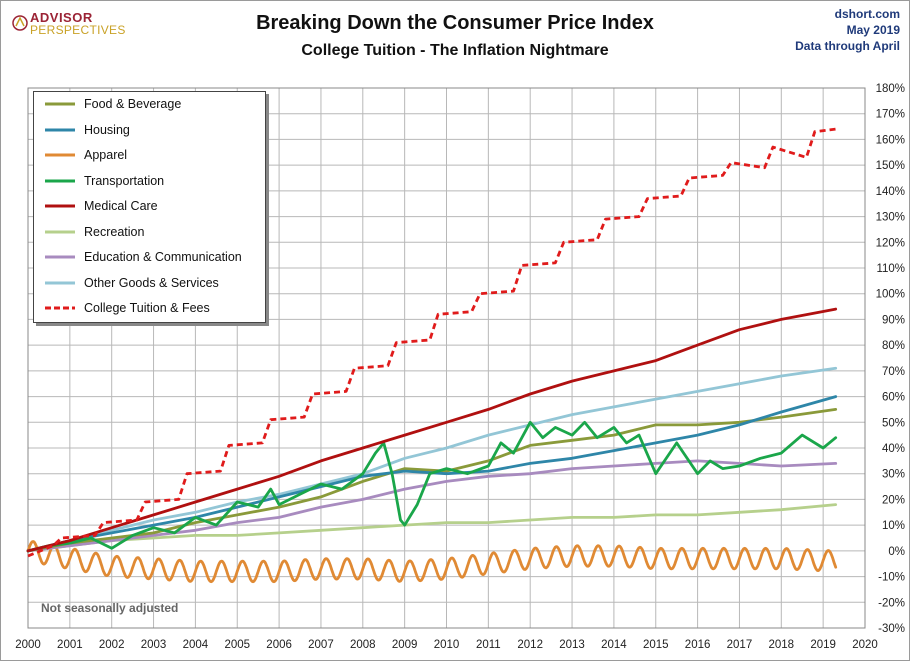 This screenshot has width=910, height=661. What do you see at coordinates (405, 645) in the screenshot?
I see `x-tick-label: 2009` at bounding box center [405, 645].